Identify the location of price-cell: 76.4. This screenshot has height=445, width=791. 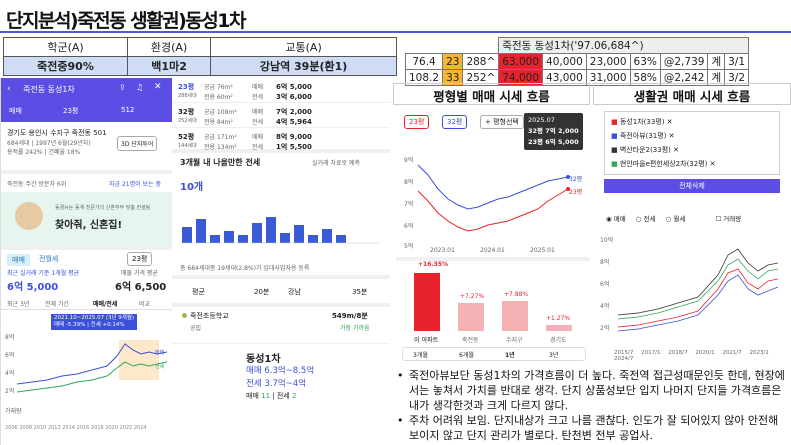
(424, 61).